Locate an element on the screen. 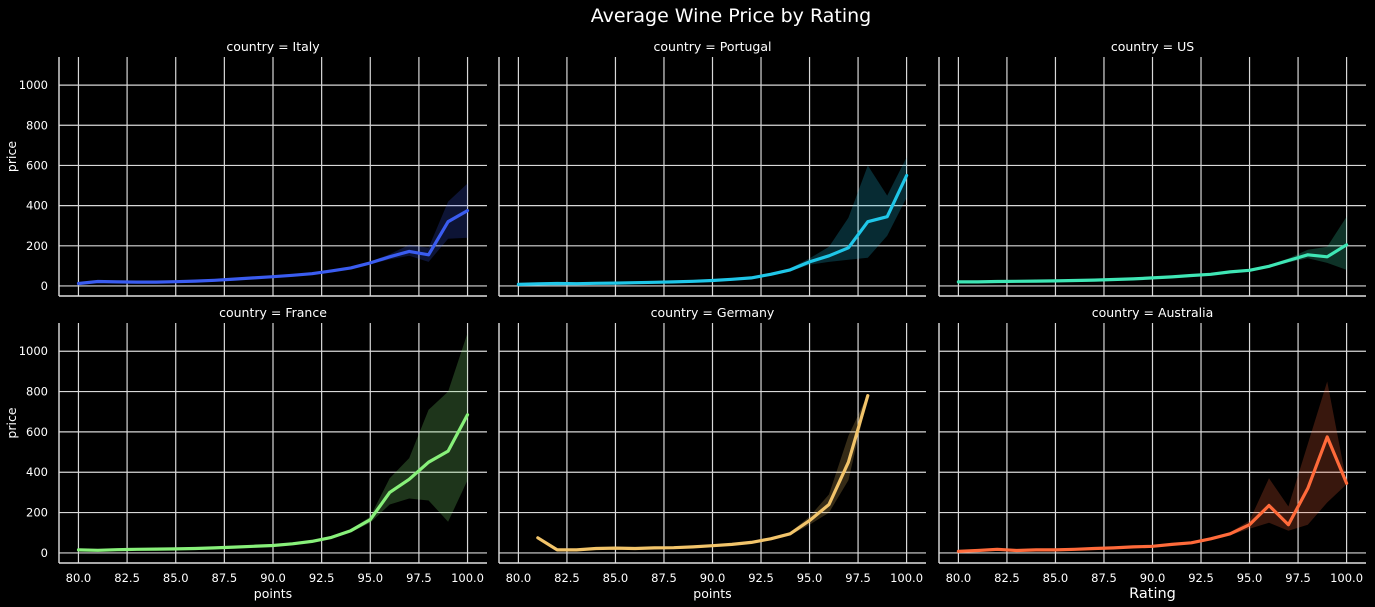 The width and height of the screenshot is (1375, 607). panel-title: country = Australia is located at coordinates (1153, 312).